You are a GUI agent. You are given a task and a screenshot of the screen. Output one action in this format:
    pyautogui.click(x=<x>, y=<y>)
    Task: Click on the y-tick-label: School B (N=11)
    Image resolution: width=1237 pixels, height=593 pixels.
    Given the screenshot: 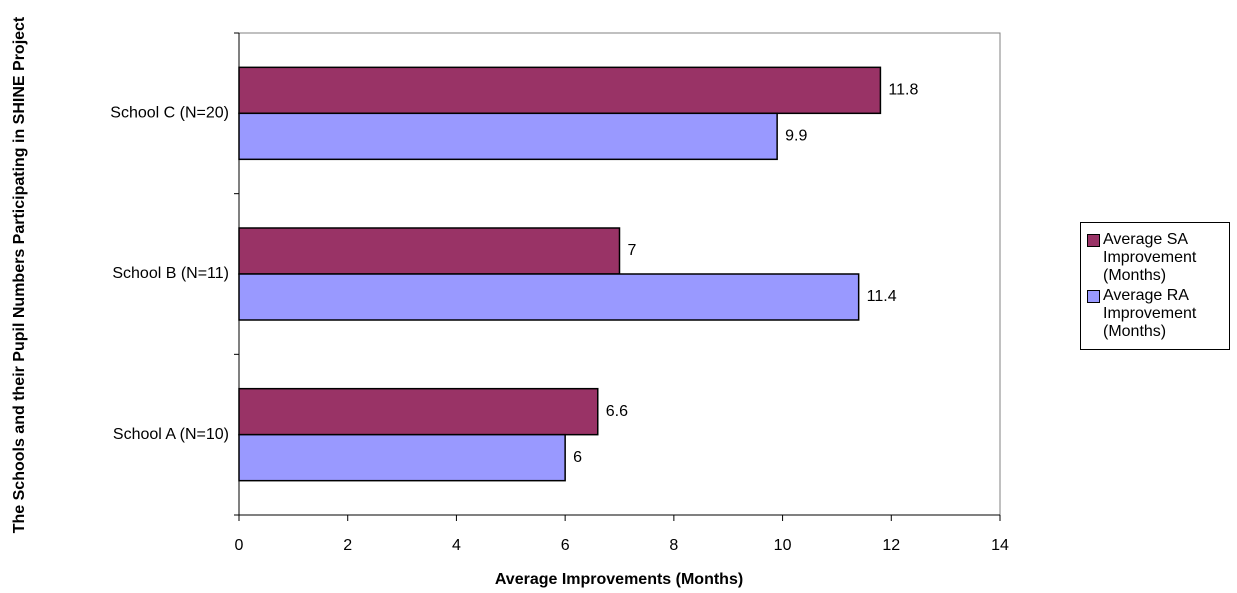 What is the action you would take?
    pyautogui.click(x=170, y=273)
    